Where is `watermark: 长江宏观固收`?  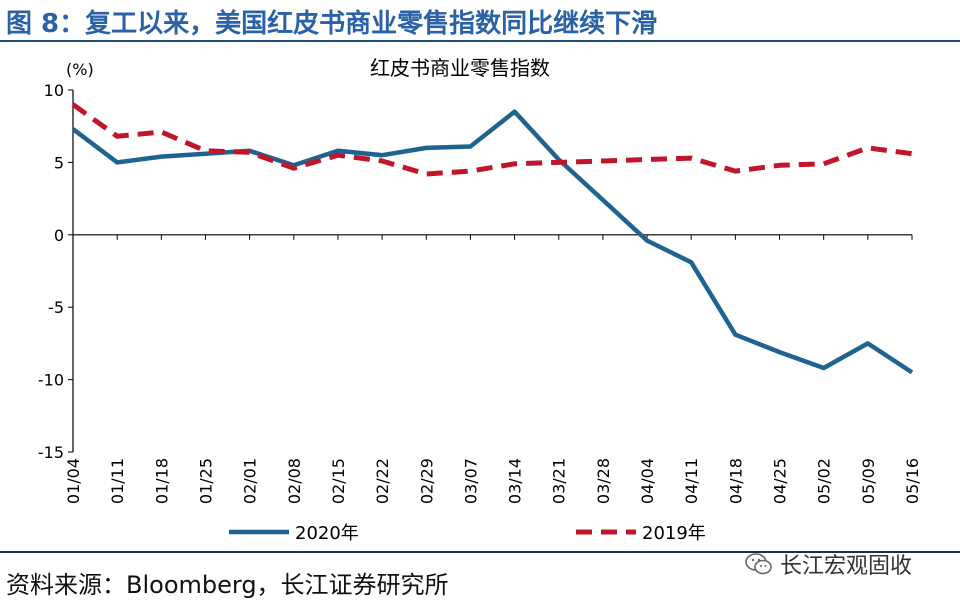
watermark: 长江宏观固收 is located at coordinates (828, 564).